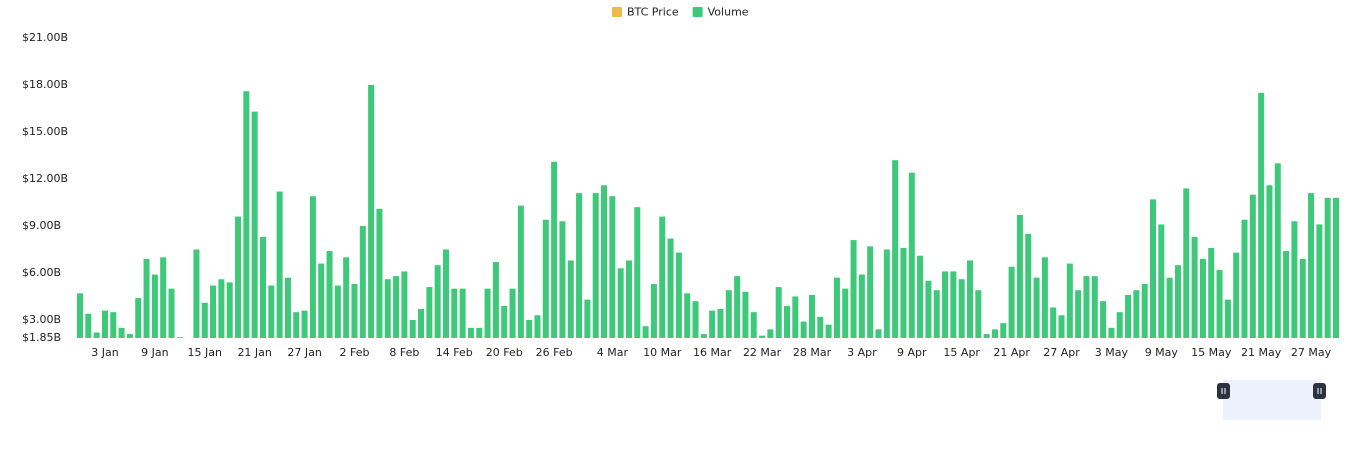 The width and height of the screenshot is (1360, 450). I want to click on y-tick-label: $9.00B, so click(41, 225).